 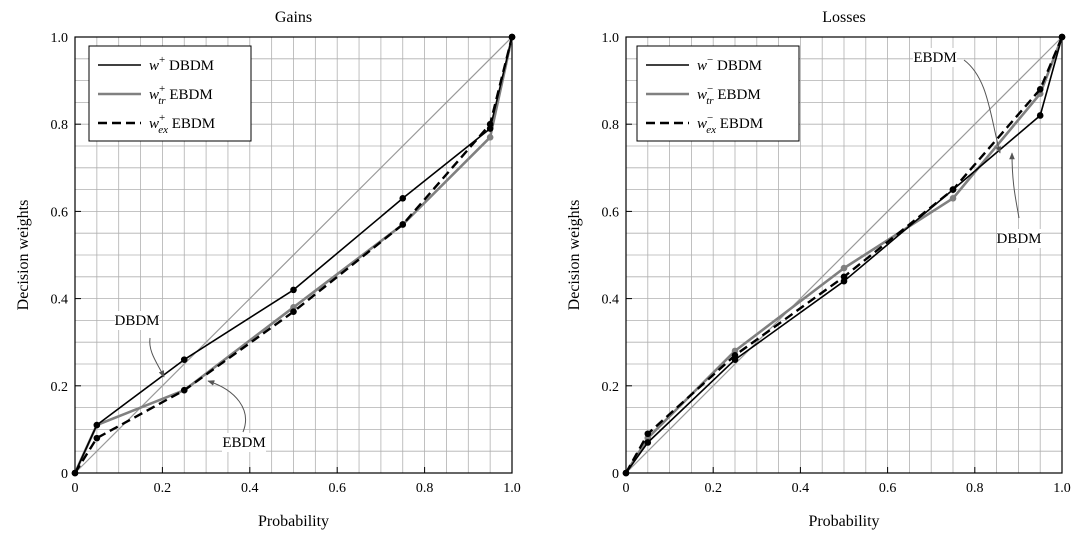 I want to click on chart-title: Gains, so click(x=293, y=17).